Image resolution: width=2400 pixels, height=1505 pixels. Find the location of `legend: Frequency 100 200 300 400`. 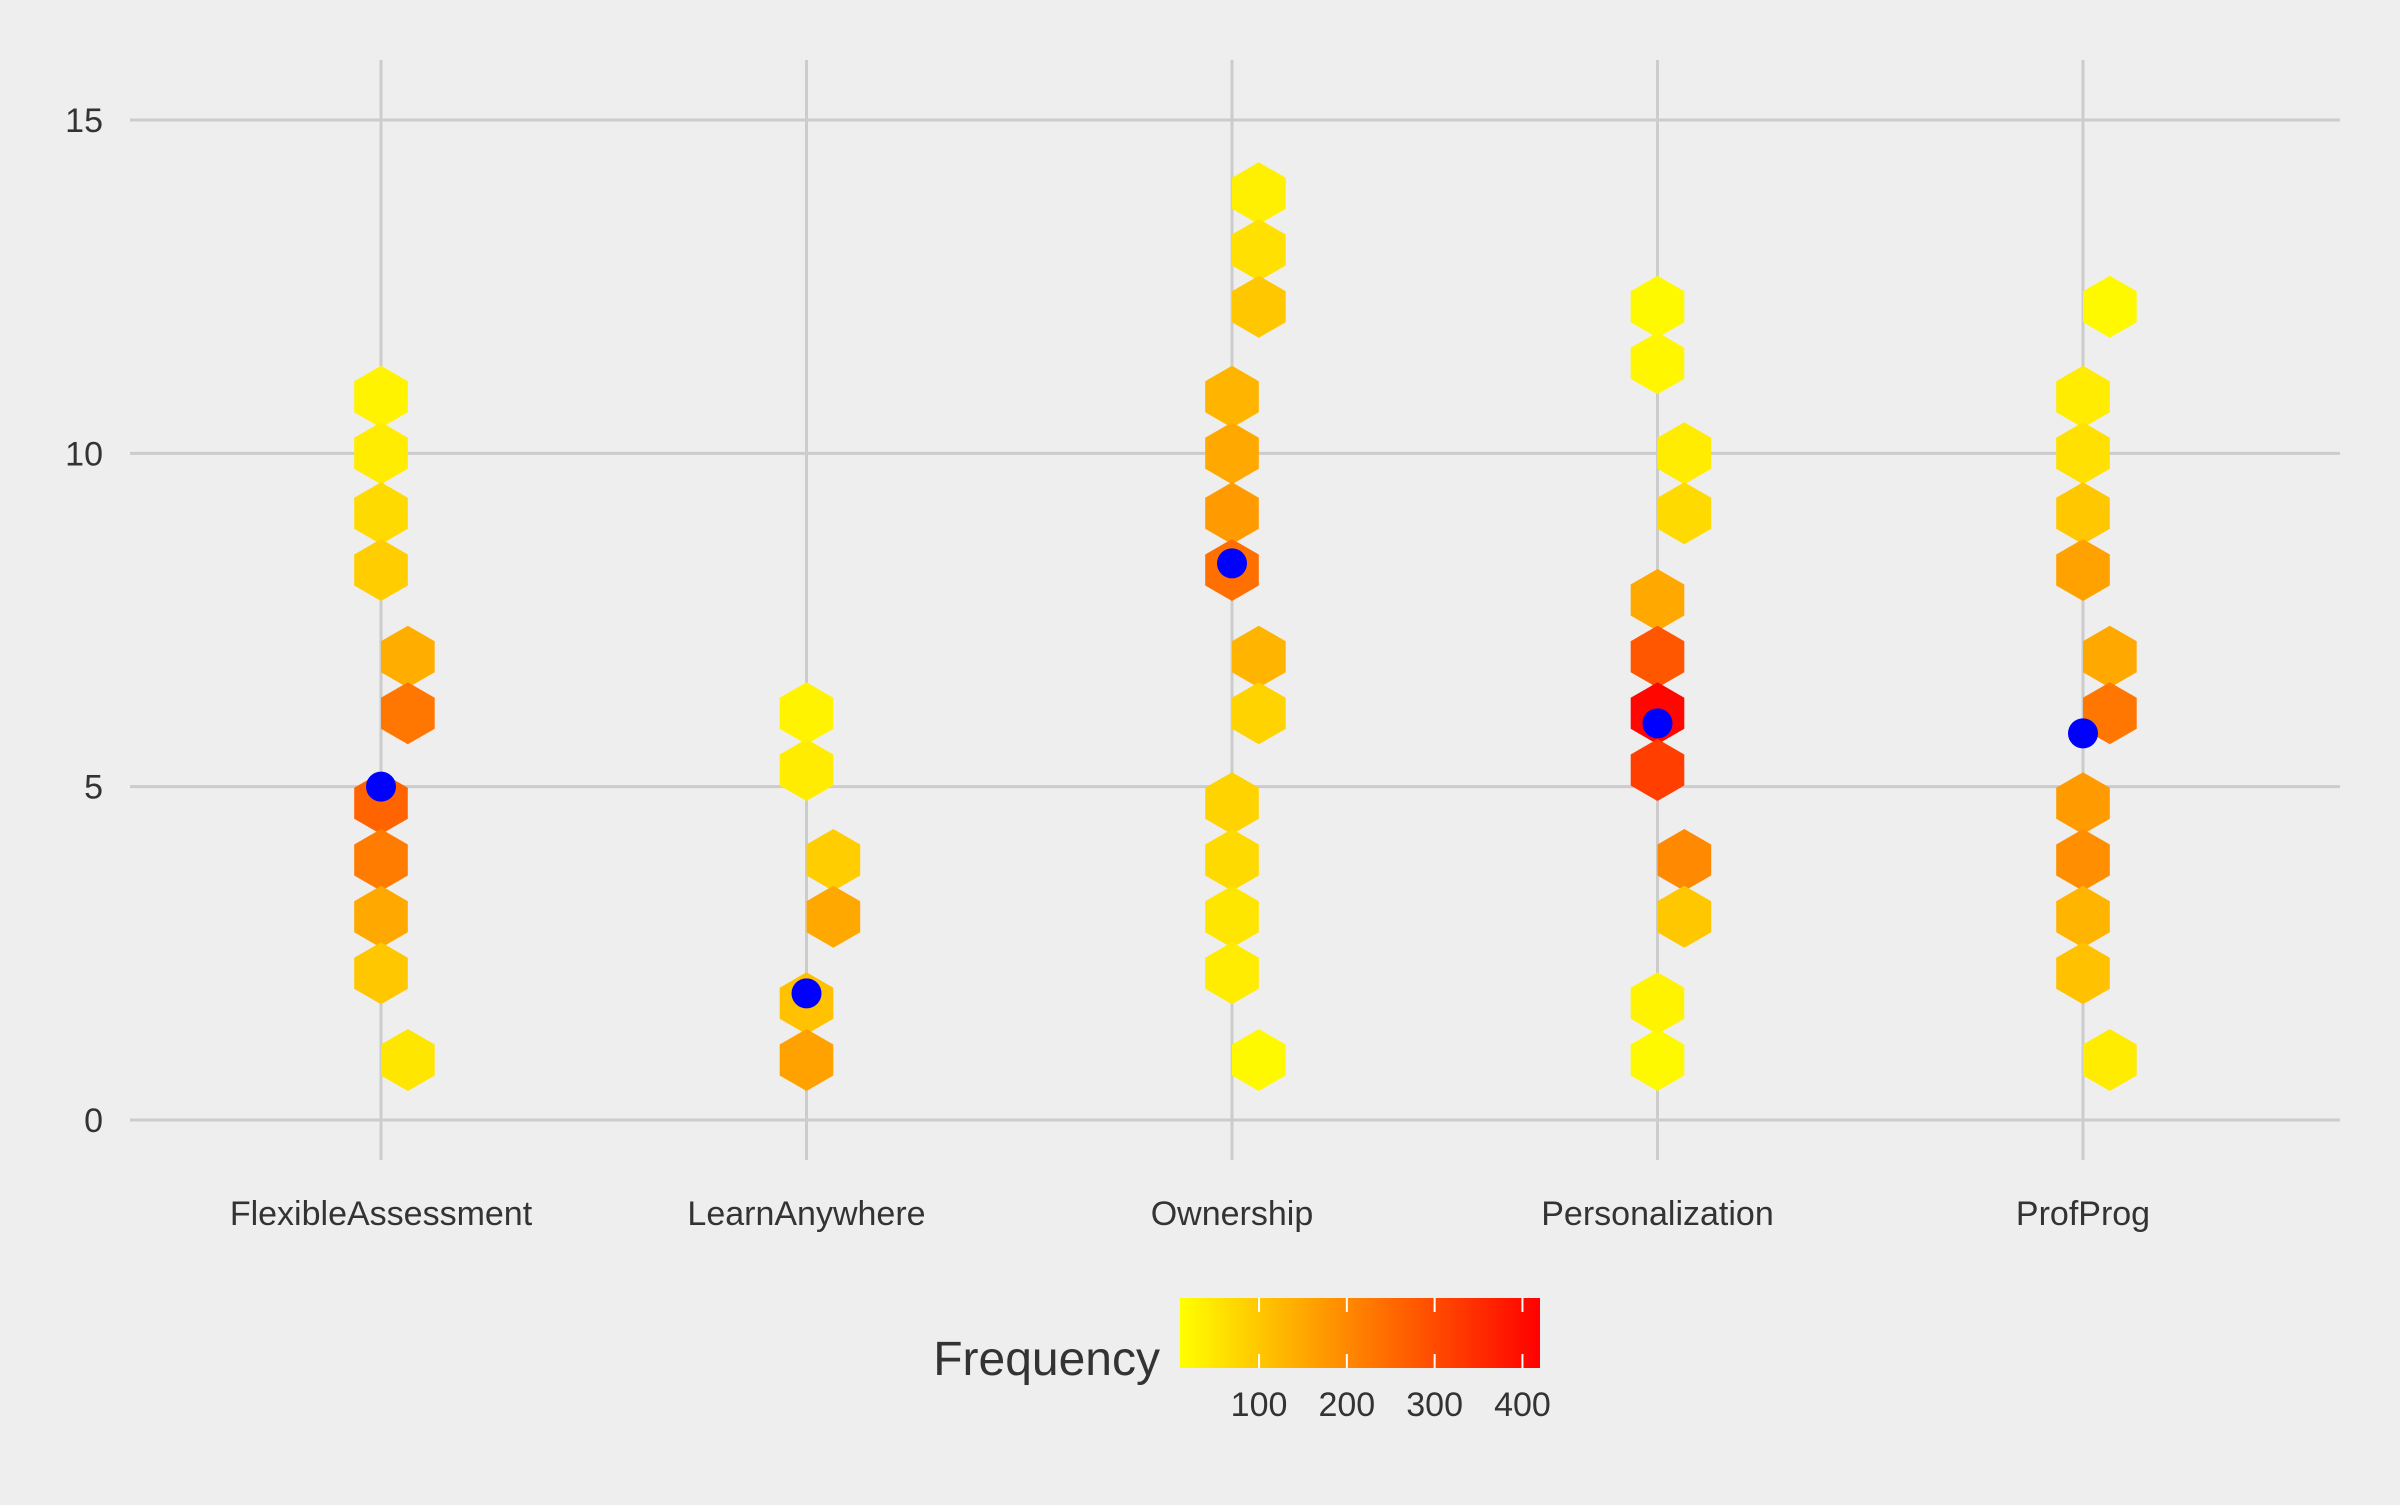

legend: Frequency 100 200 300 400 is located at coordinates (1242, 1361).